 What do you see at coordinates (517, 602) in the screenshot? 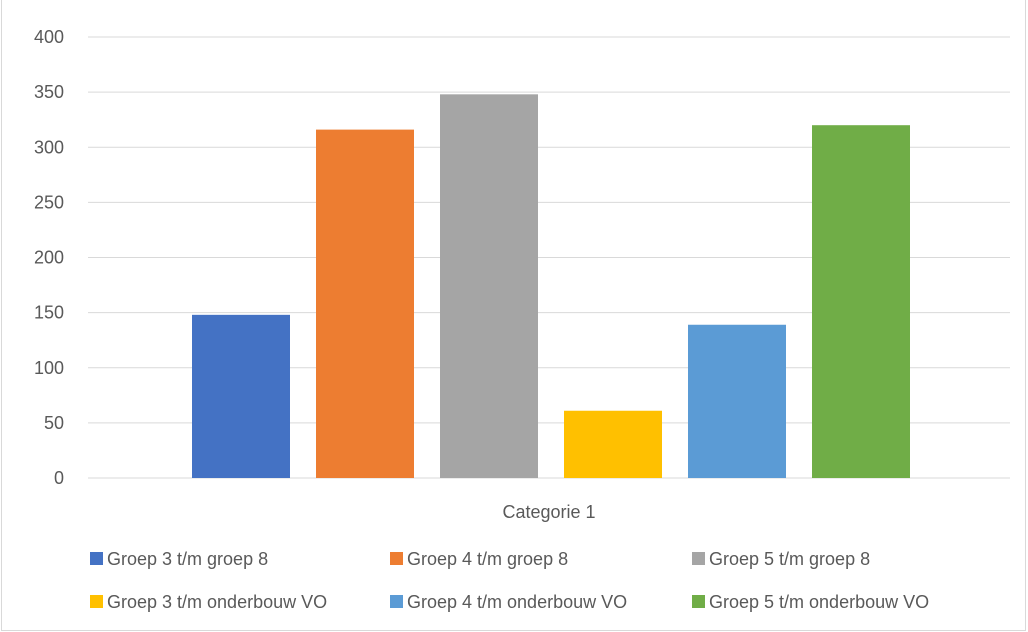
I see `legend-label: Groep 4 t/m onderbouw VO` at bounding box center [517, 602].